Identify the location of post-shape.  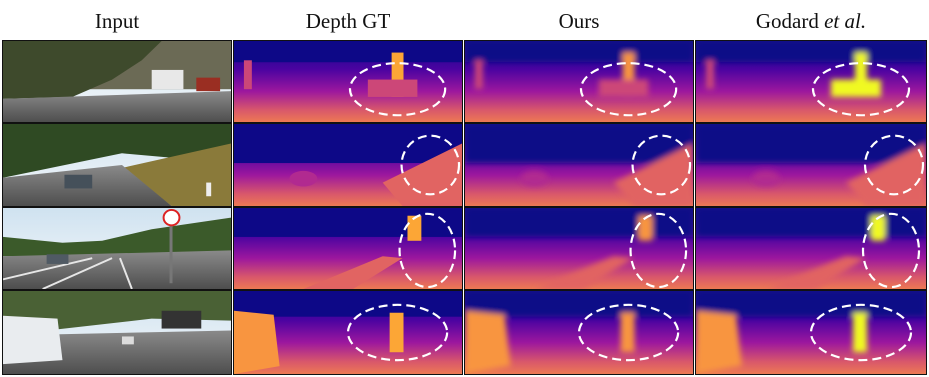
(209, 189).